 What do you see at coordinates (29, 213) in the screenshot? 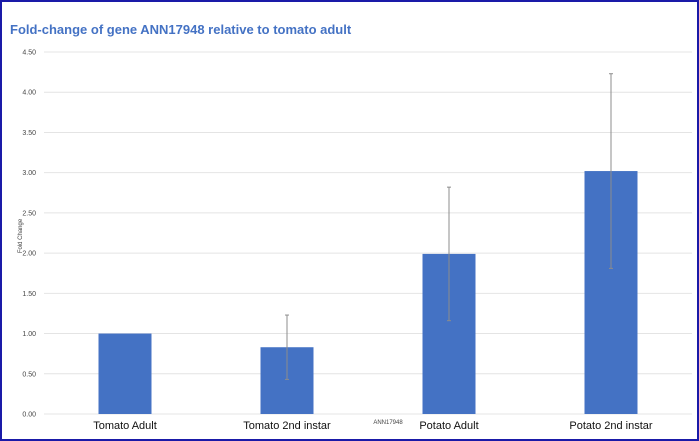
I see `y-tick-label: 2.50` at bounding box center [29, 213].